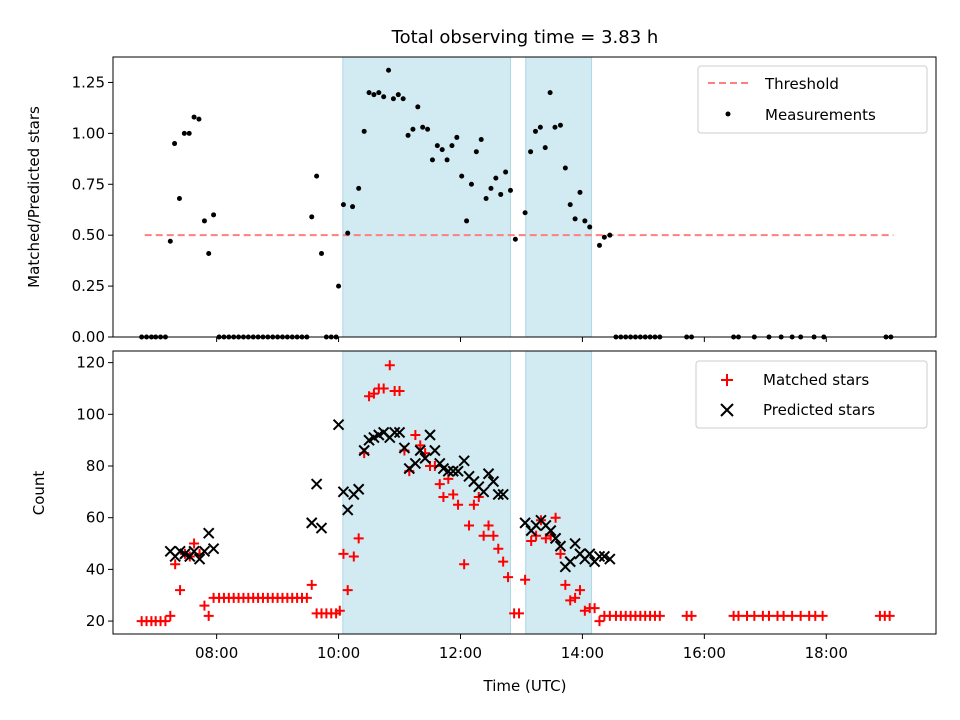 This screenshot has height=720, width=960. What do you see at coordinates (521, 648) in the screenshot?
I see `bottom-x-axis: 08:00 10:00 12:00 14:00 16:00 18:00` at bounding box center [521, 648].